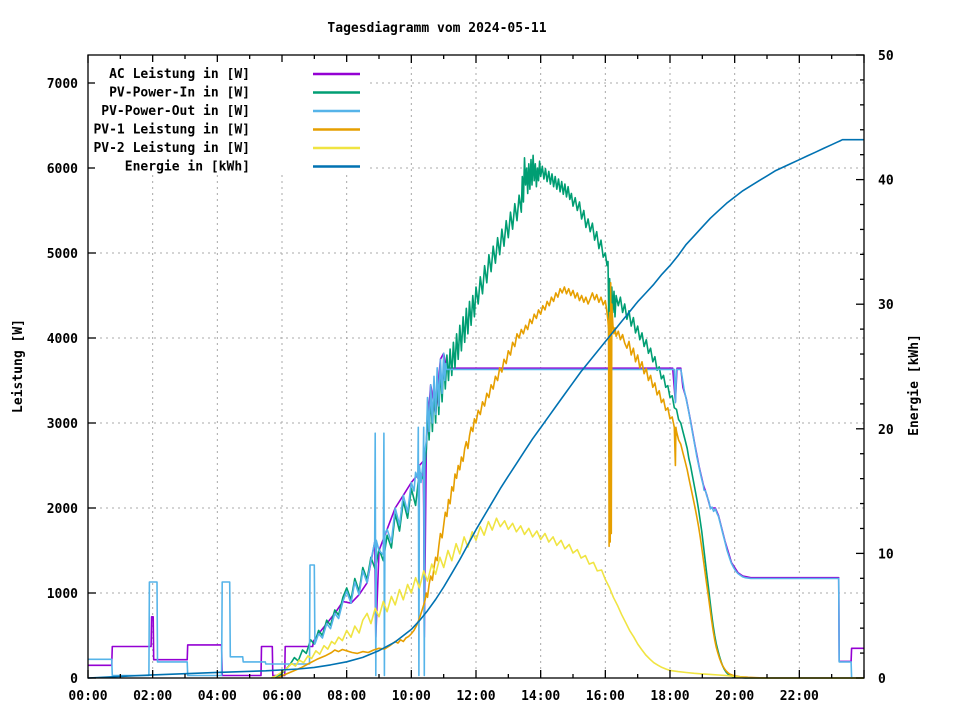  I want to click on y-left-tick-label: 5000, so click(62, 254).